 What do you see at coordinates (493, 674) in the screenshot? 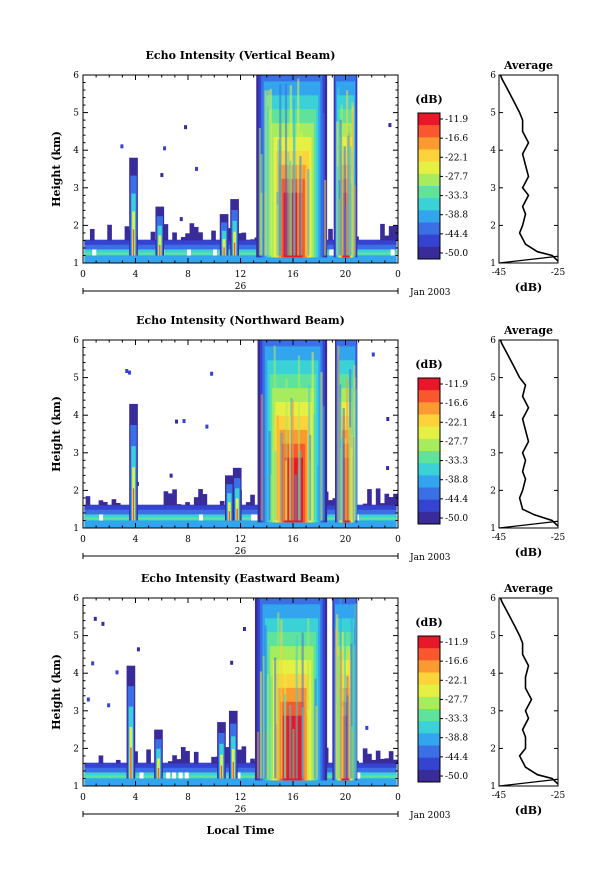
I see `profile-y-tick-label: 4` at bounding box center [493, 674].